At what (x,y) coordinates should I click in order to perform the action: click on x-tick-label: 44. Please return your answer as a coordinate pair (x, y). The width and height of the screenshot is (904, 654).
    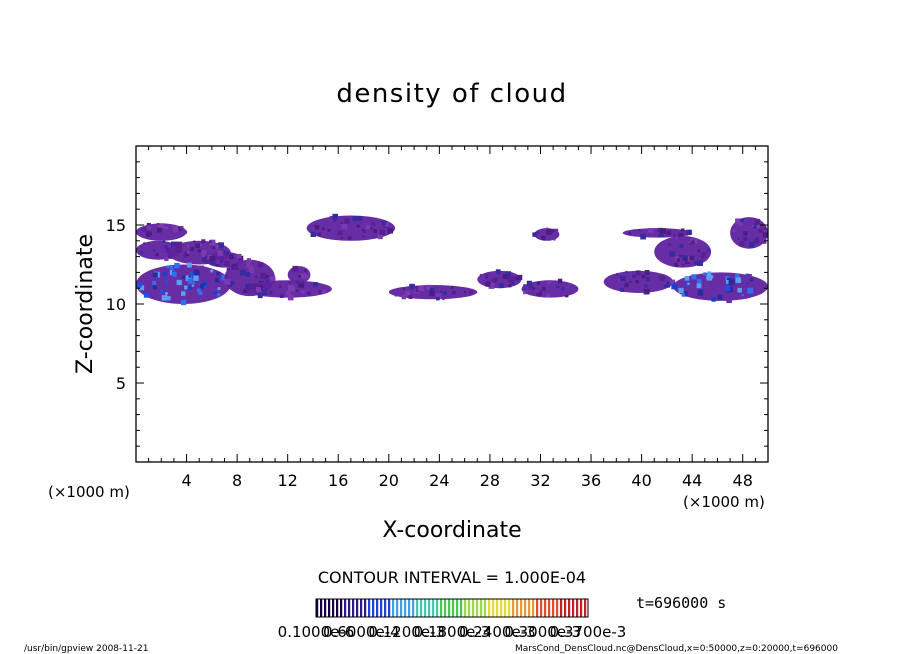
    Looking at the image, I should click on (692, 480).